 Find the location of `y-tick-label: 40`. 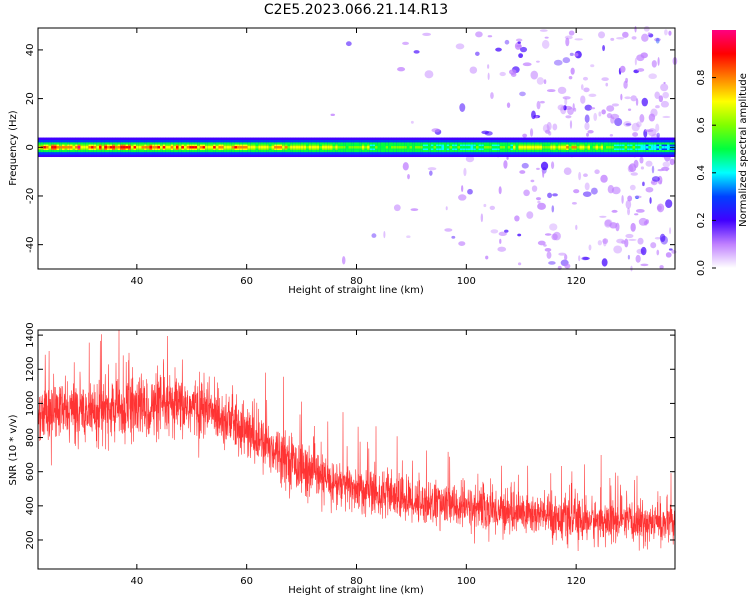

y-tick-label: 40 is located at coordinates (30, 50).